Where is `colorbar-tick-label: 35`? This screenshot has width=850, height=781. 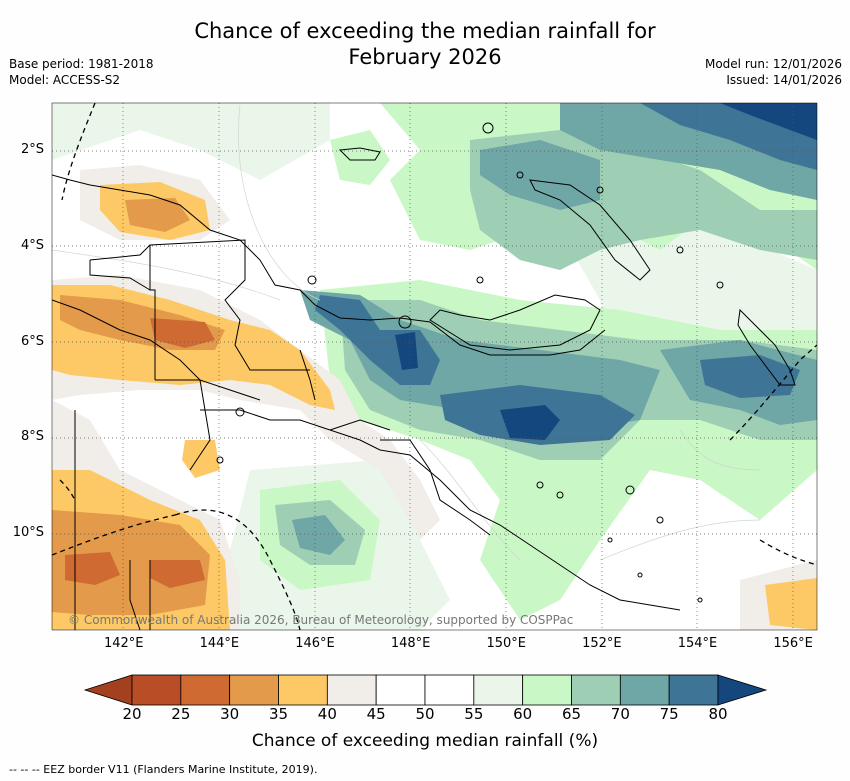
colorbar-tick-label: 35 is located at coordinates (278, 714).